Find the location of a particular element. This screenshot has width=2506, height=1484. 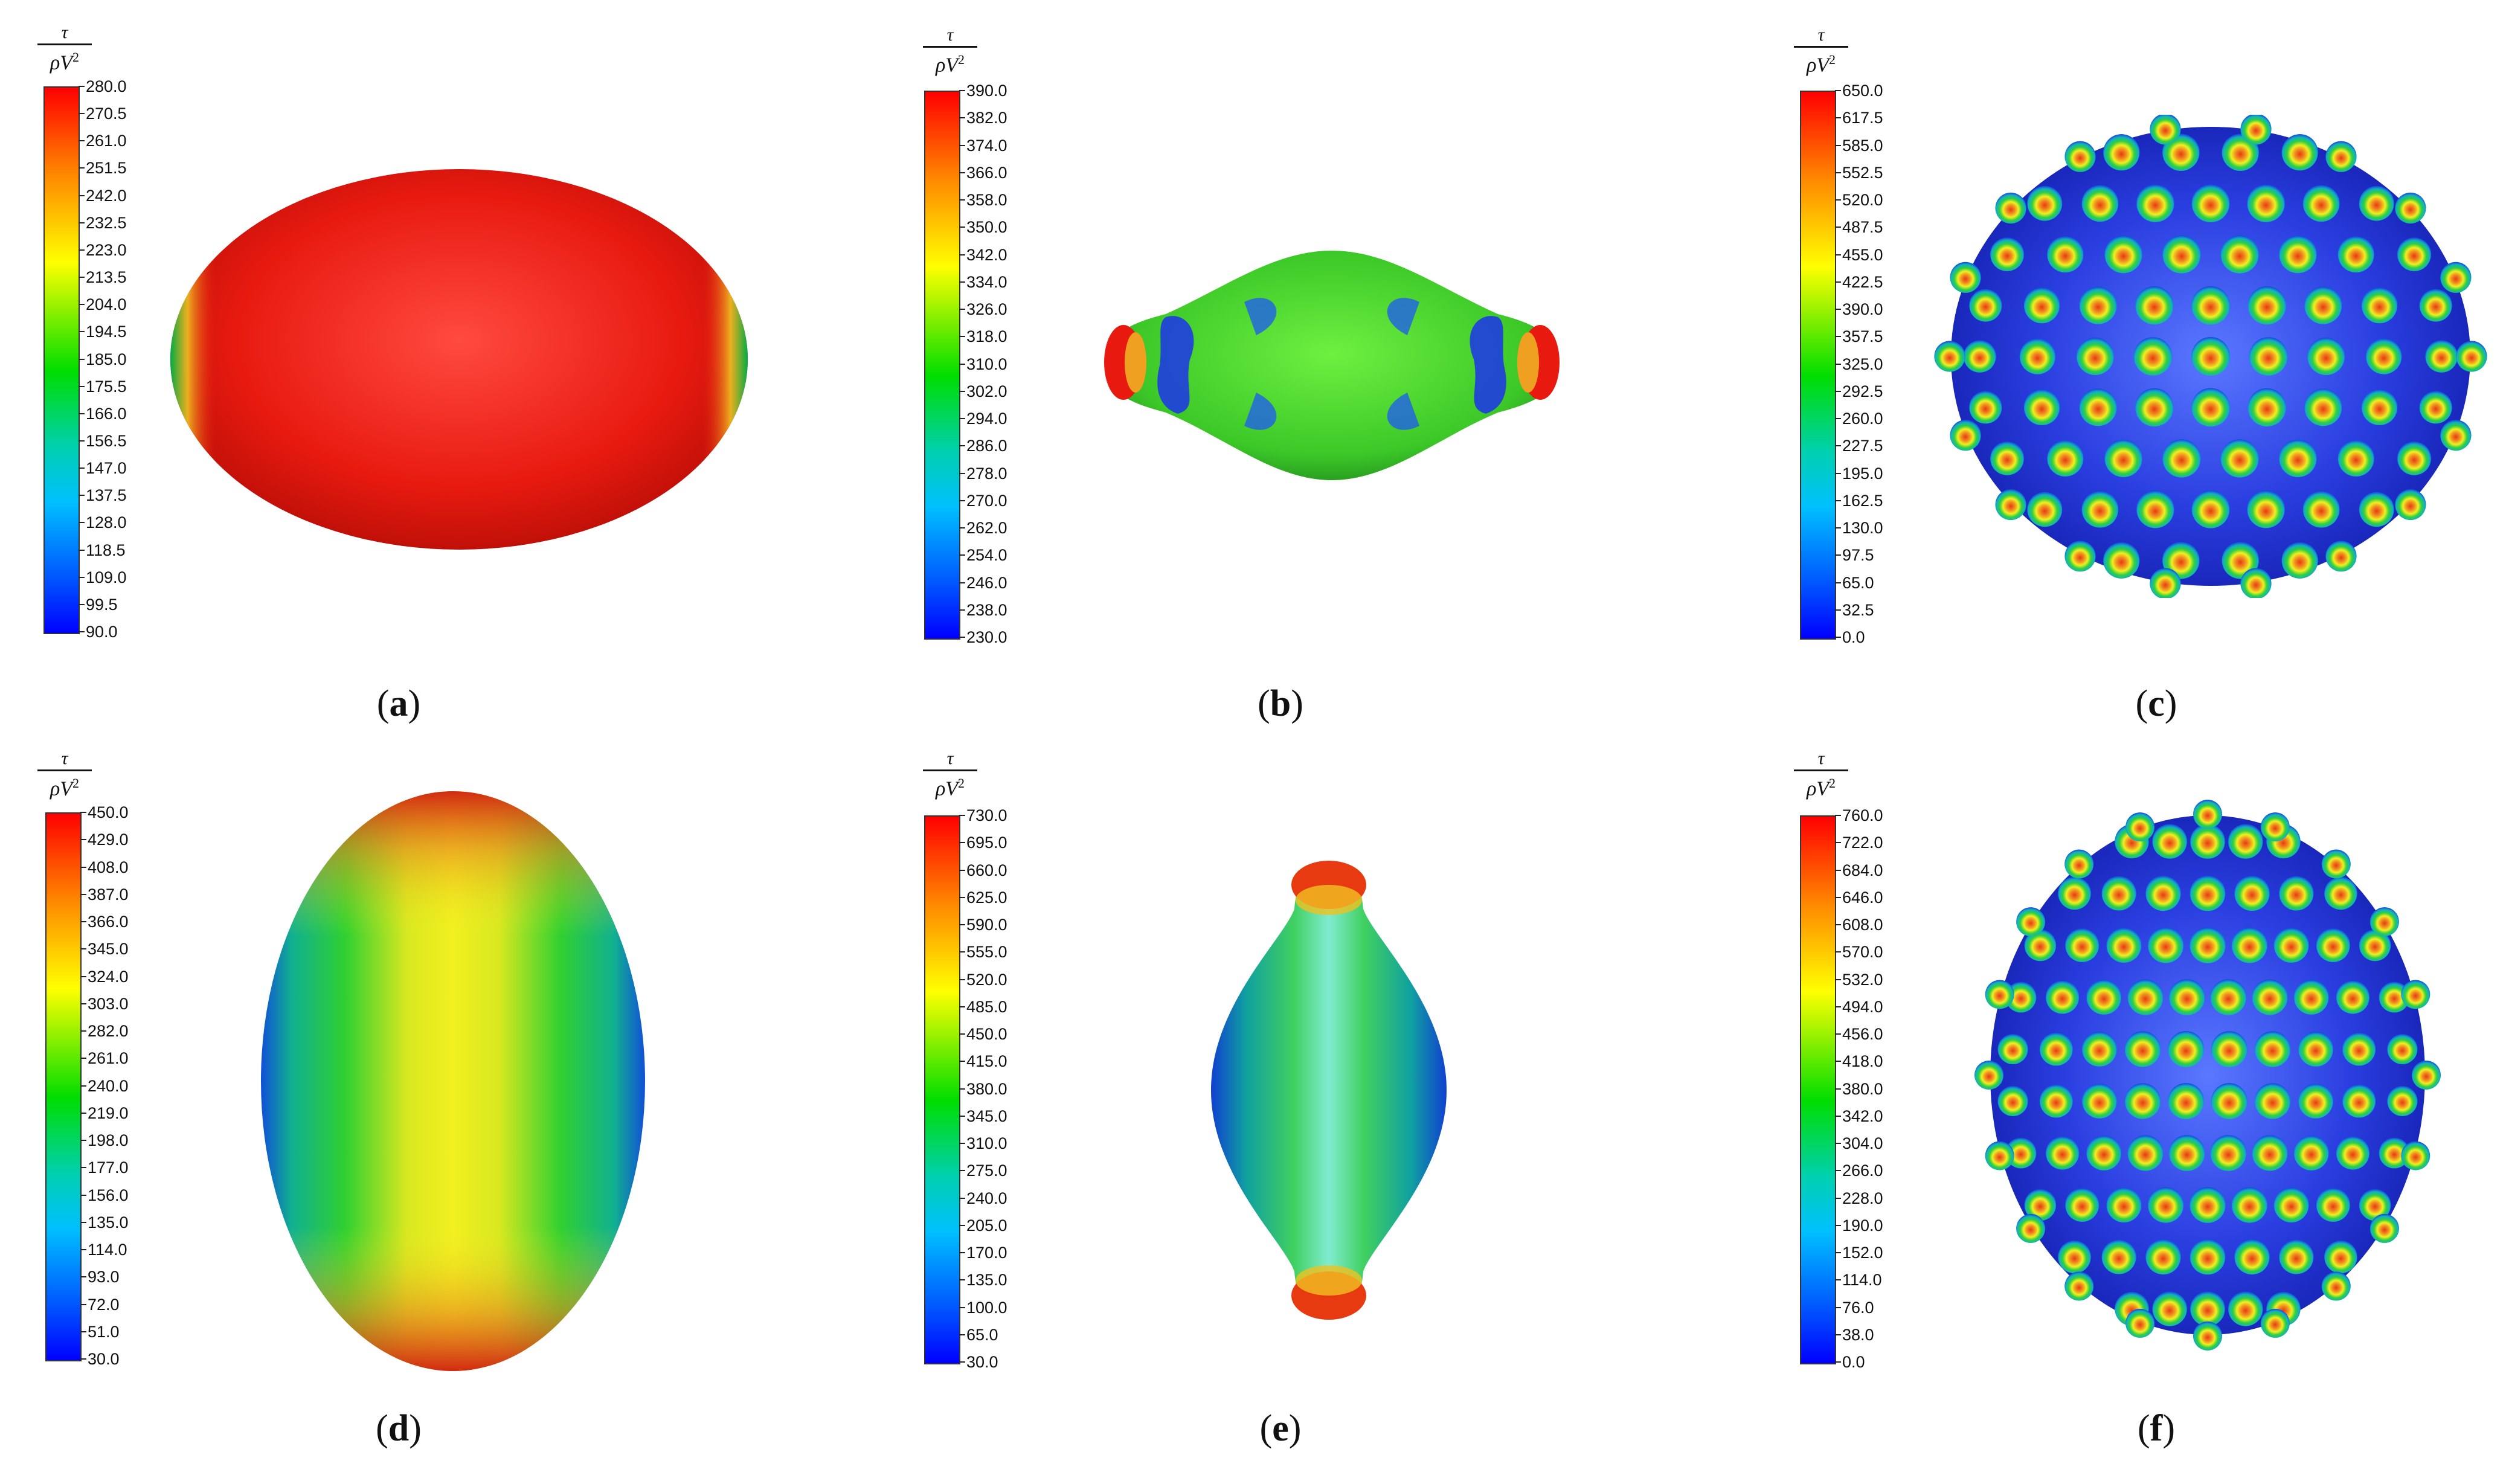

colorbar-tick-label: 156.0 is located at coordinates (108, 1195).